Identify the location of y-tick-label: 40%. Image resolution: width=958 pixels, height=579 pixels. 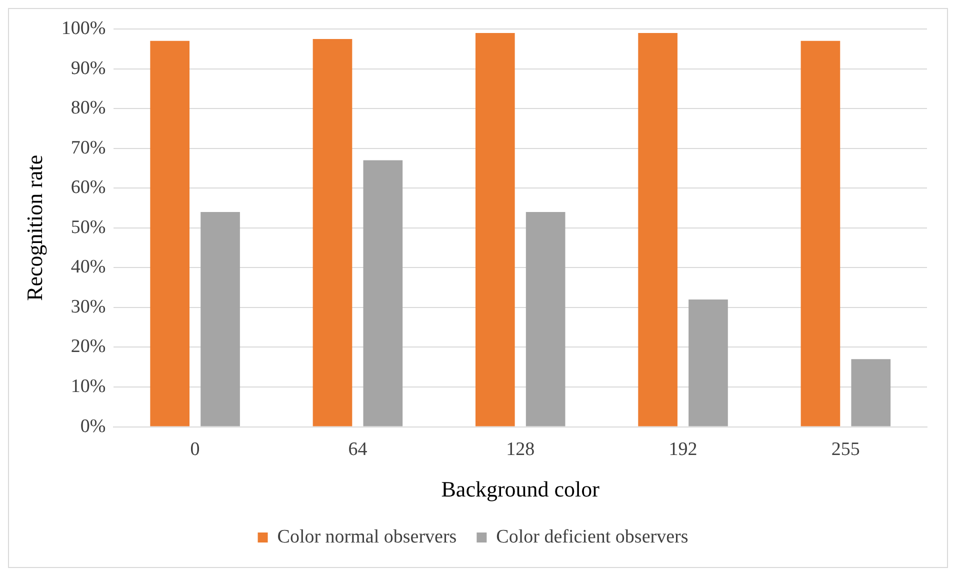
(88, 267).